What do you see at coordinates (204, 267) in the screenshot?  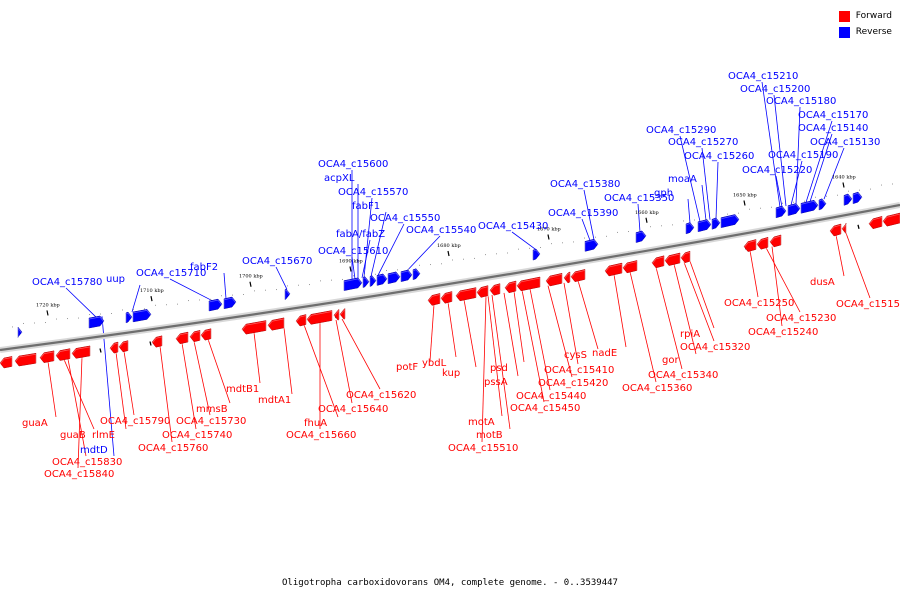 I see `gene-label: fabF2` at bounding box center [204, 267].